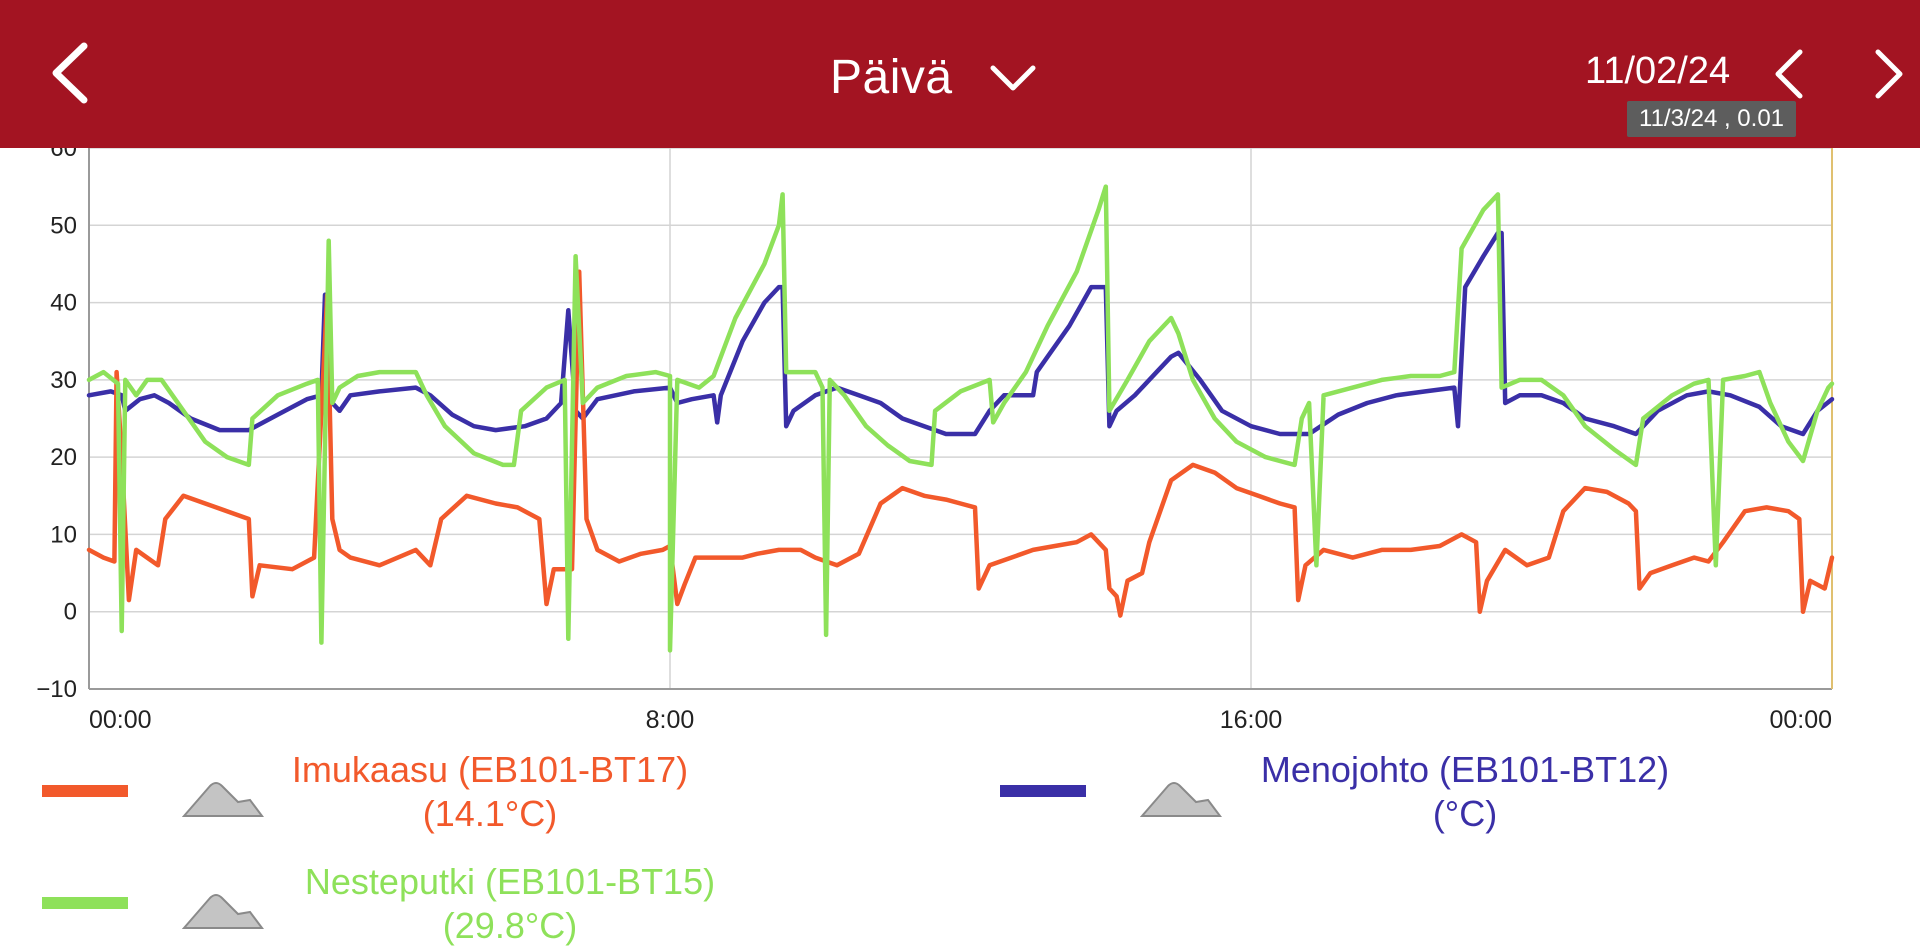 The height and width of the screenshot is (948, 1920). What do you see at coordinates (490, 769) in the screenshot?
I see `legend-name: Imukaasu (EB101-BT17)` at bounding box center [490, 769].